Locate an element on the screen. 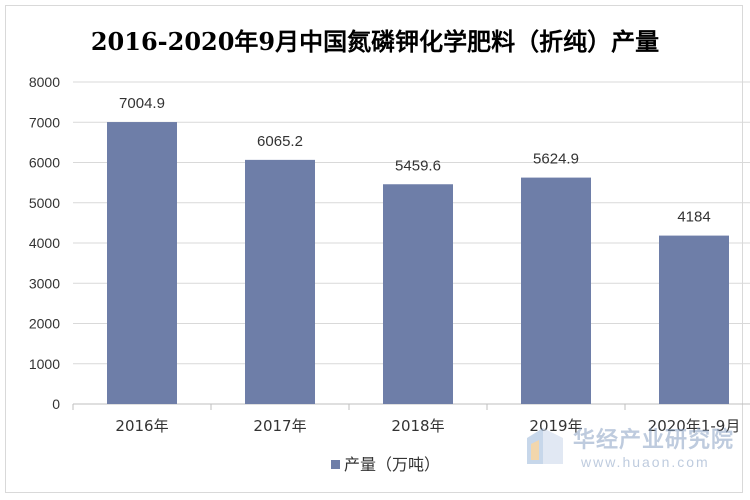 The image size is (750, 500). watermark: 华经产业研究院 www.huaon.com is located at coordinates (637, 447).